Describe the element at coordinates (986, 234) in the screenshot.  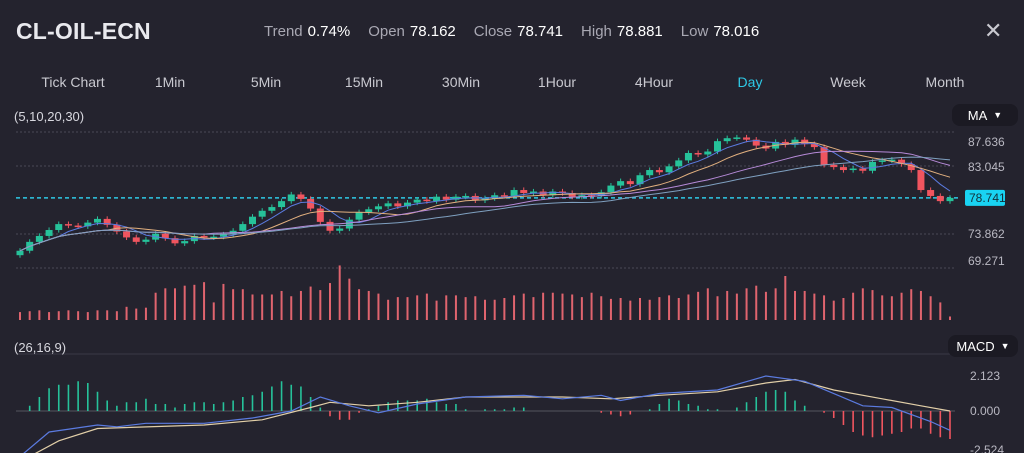
I see `price-tick-label: 73.862` at that location.